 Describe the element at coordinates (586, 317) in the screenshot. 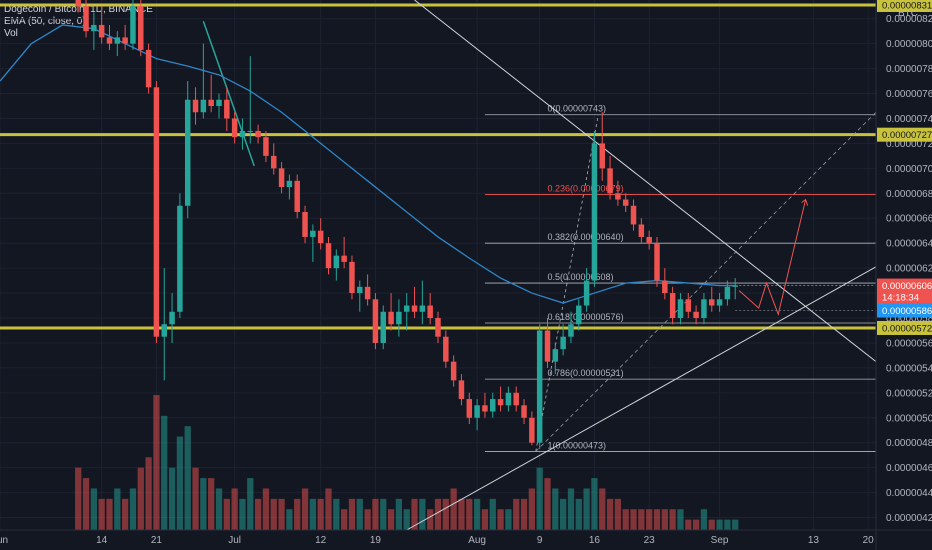

I see `fib-level-label: 0.618(0.00000576)` at that location.